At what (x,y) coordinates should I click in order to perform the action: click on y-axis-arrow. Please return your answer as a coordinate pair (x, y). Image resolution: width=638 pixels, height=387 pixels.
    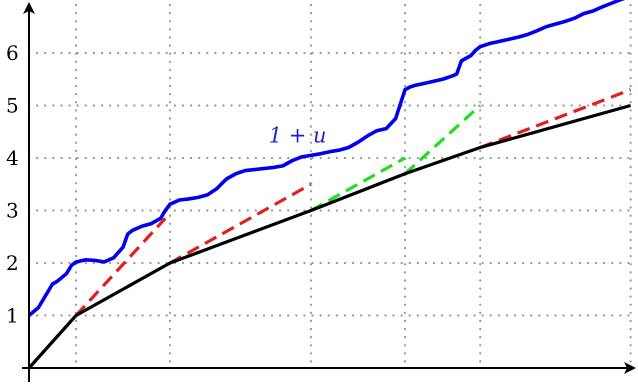
    Looking at the image, I should click on (29, 8).